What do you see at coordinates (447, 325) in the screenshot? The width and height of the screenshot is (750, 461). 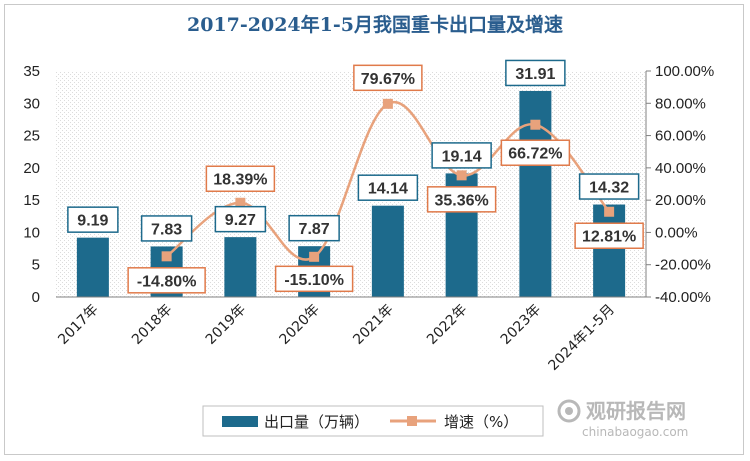 I see `x-tick-label: 2022年` at bounding box center [447, 325].